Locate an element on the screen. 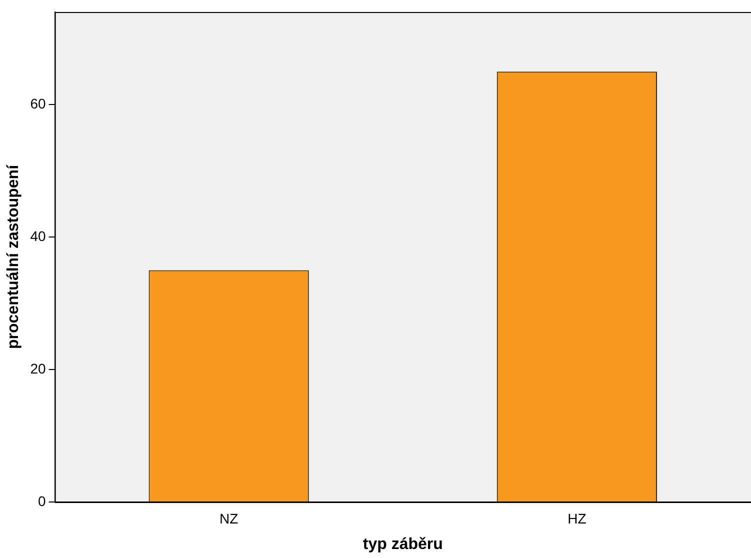  x-tick-label: NZ is located at coordinates (229, 518).